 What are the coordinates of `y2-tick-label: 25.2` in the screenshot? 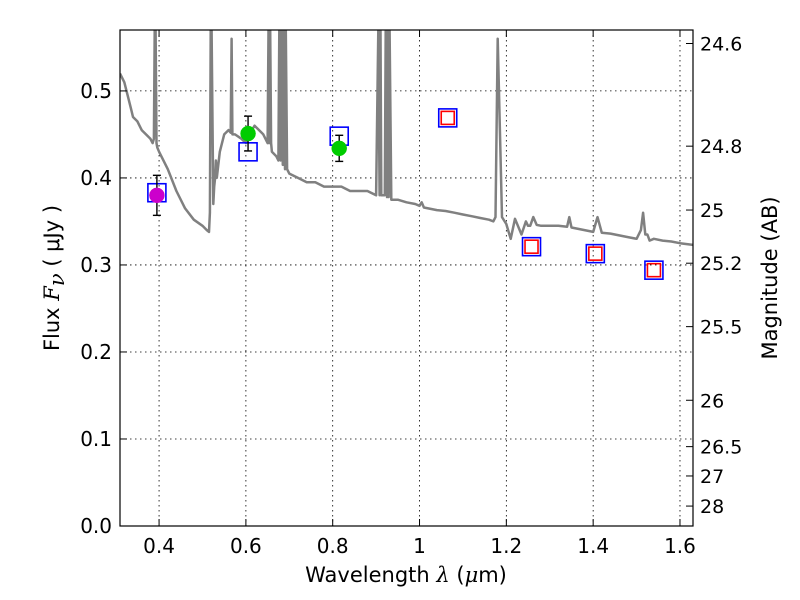 It's located at (721, 264).